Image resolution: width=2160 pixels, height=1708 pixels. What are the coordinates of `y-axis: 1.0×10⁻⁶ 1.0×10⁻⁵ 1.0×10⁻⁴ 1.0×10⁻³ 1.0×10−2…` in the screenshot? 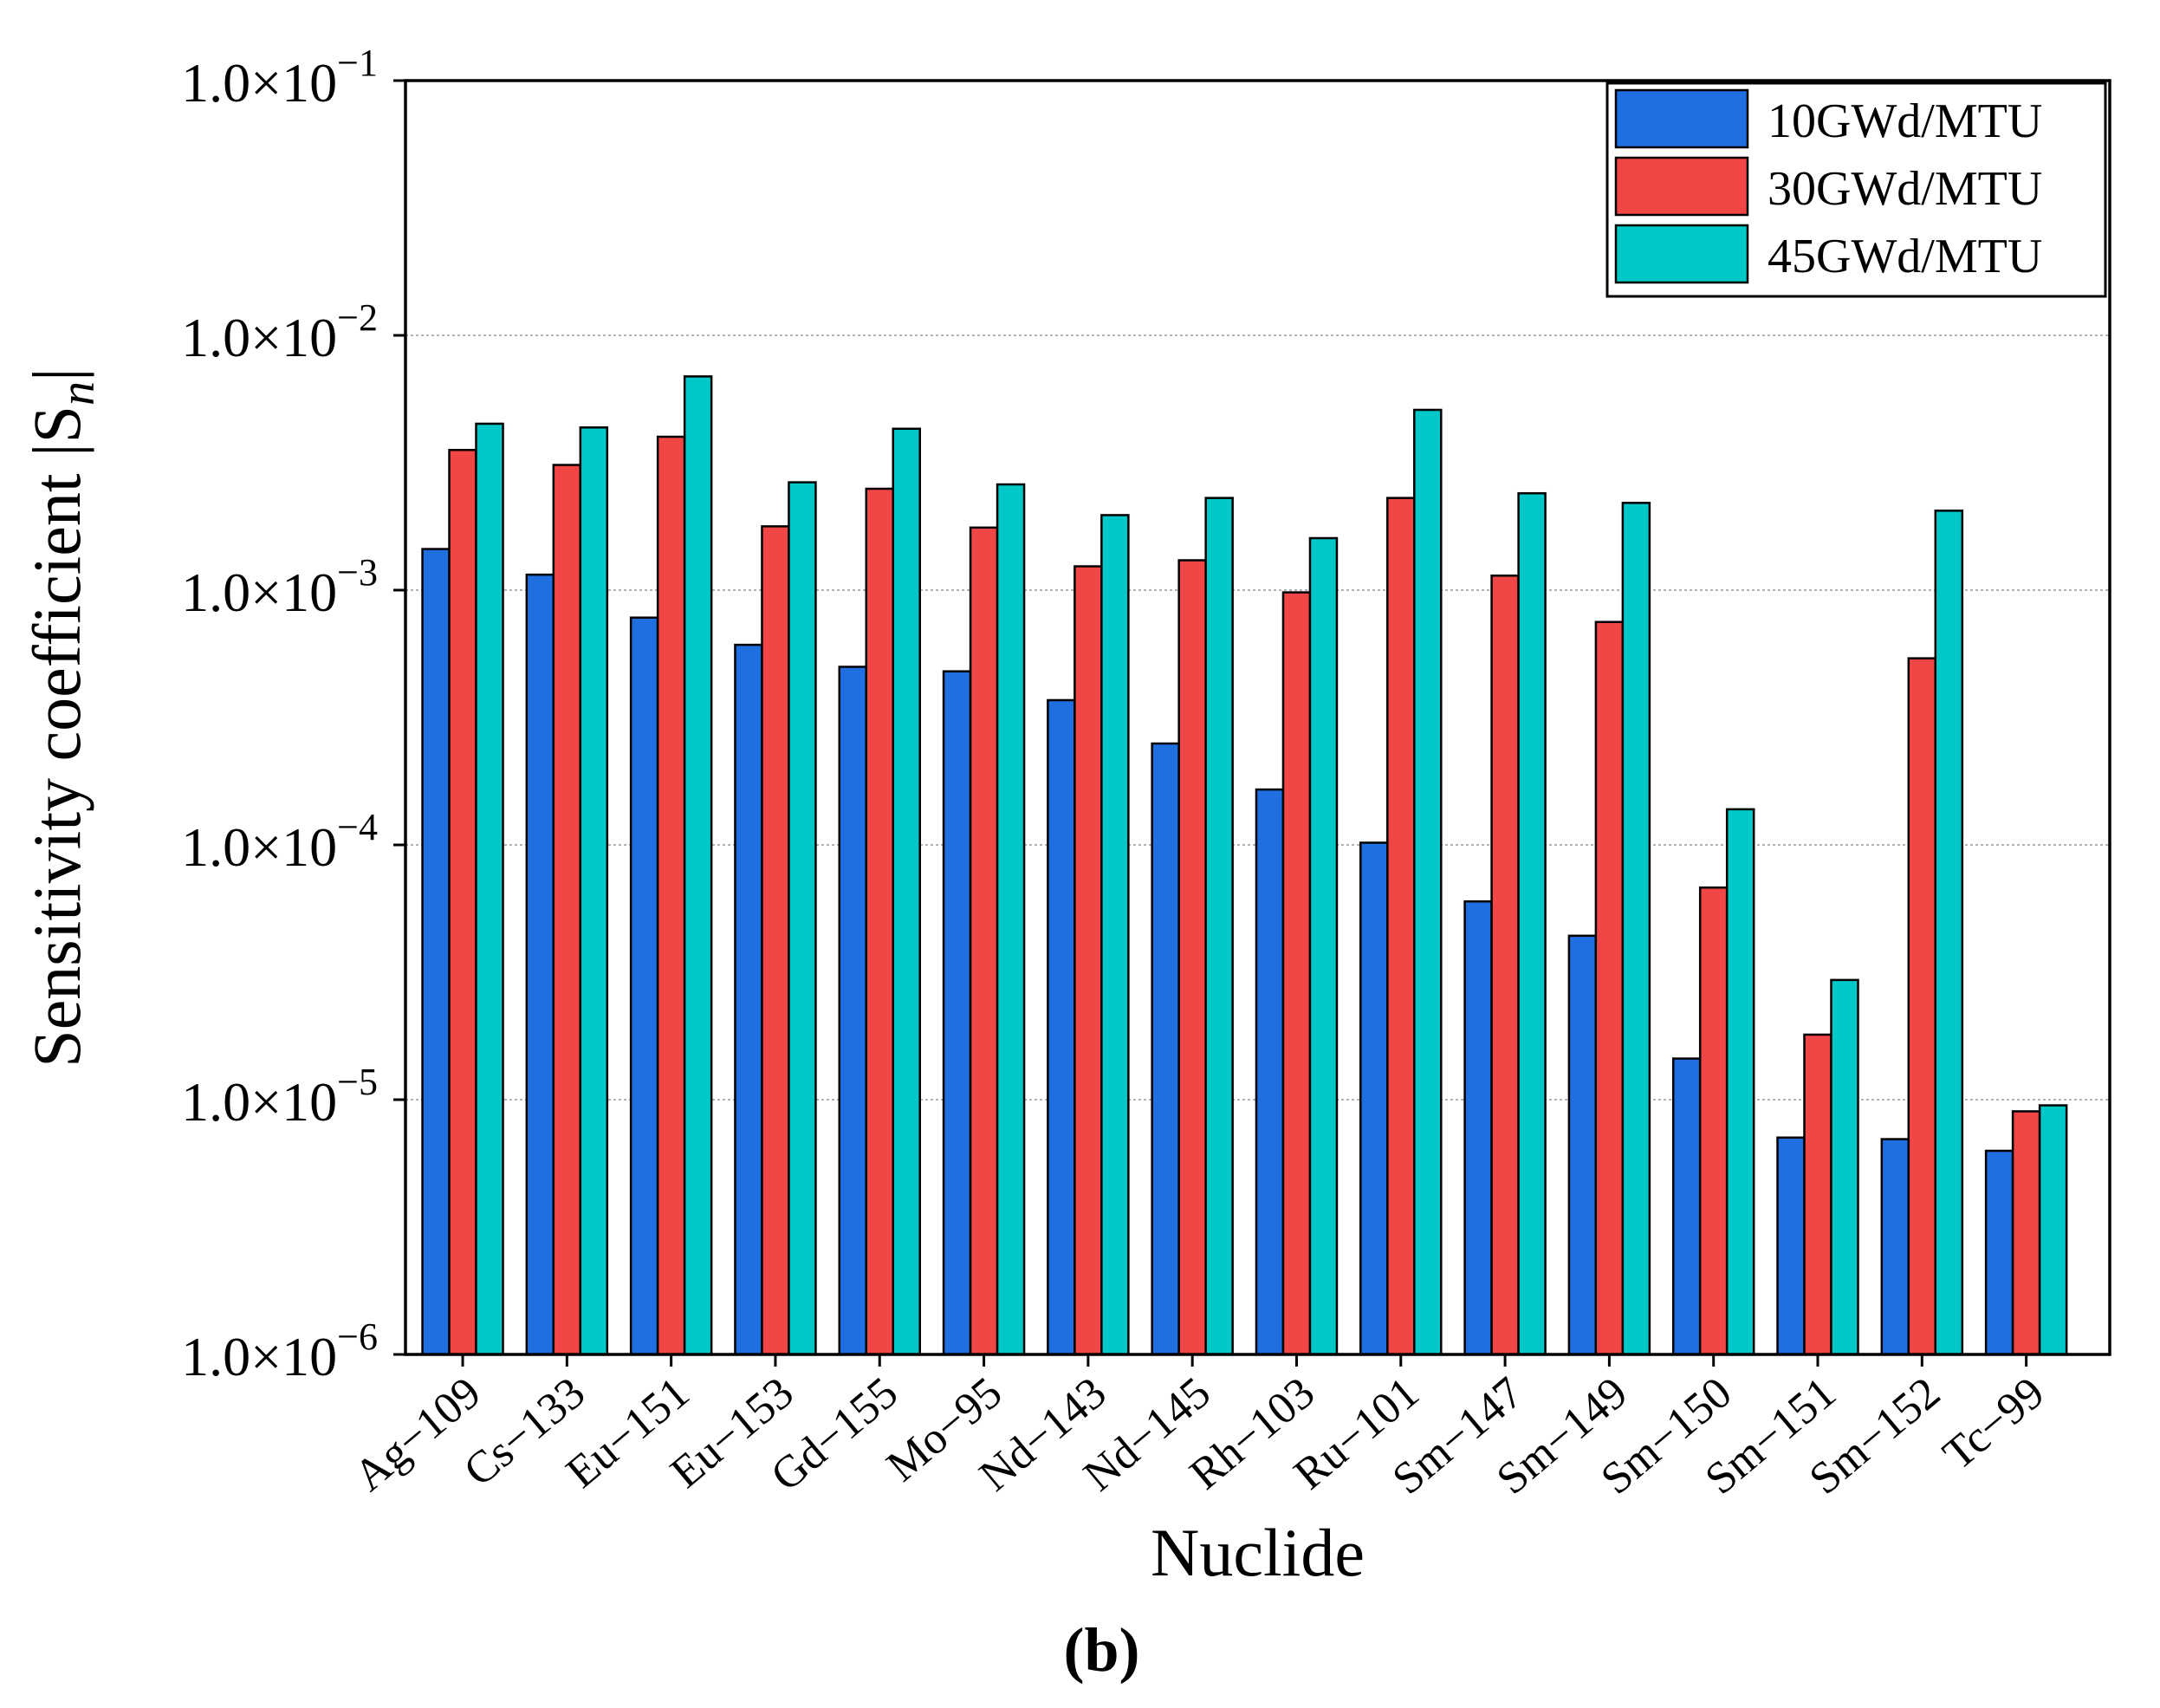 It's located at (293, 714).